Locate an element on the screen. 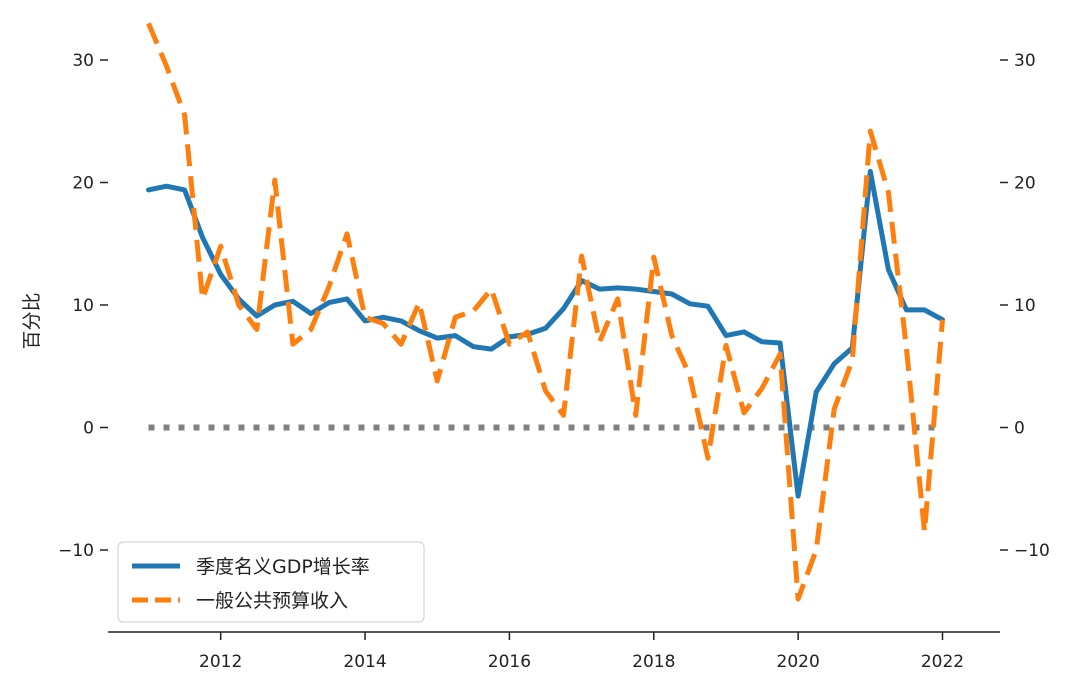 The width and height of the screenshot is (1080, 697). y-tick-label-left: 20 is located at coordinates (83, 184).